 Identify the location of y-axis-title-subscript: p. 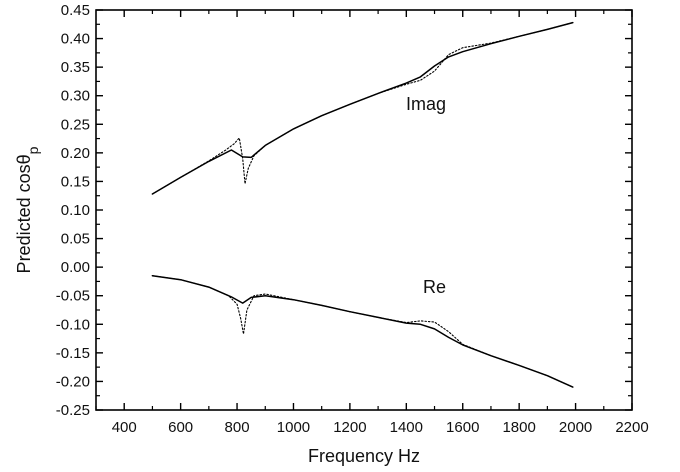
(33, 150).